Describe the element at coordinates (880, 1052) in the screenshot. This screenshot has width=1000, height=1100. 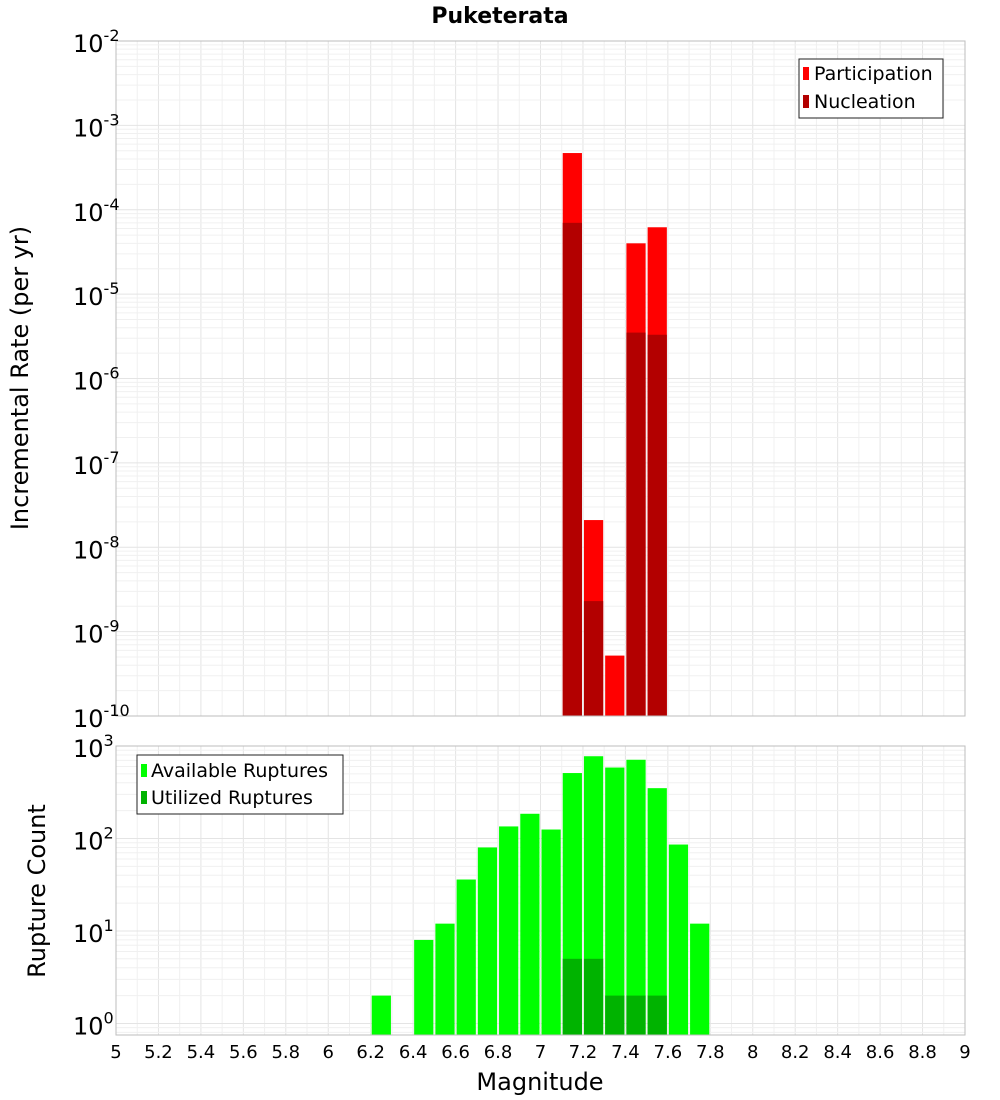
I see `x-tick-label: 8.6` at that location.